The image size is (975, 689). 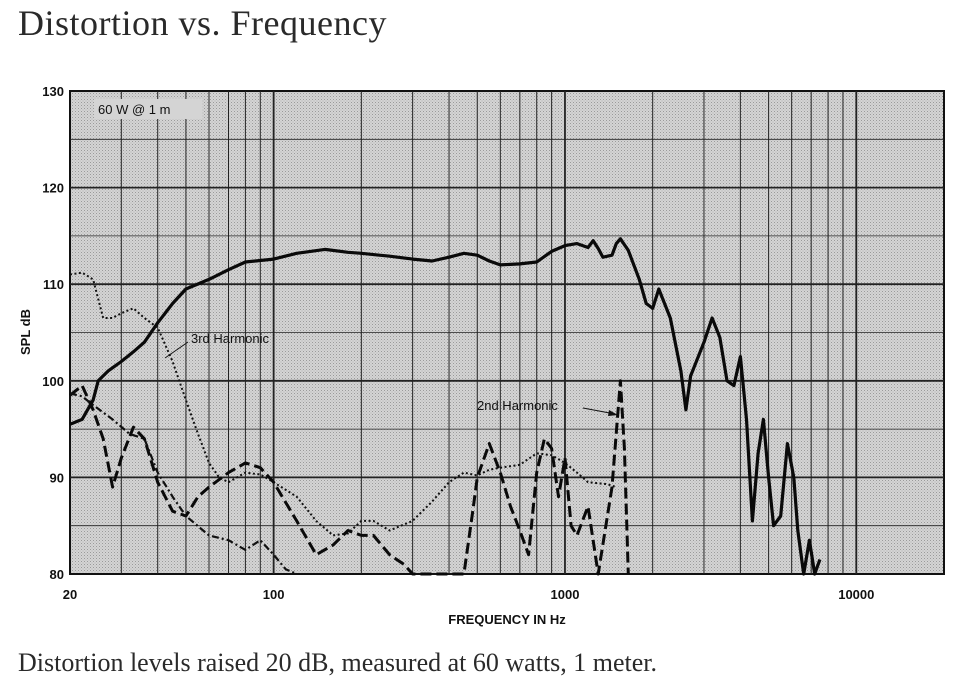 What do you see at coordinates (176, 350) in the screenshot?
I see `annotation-3rd-harmonic-leader` at bounding box center [176, 350].